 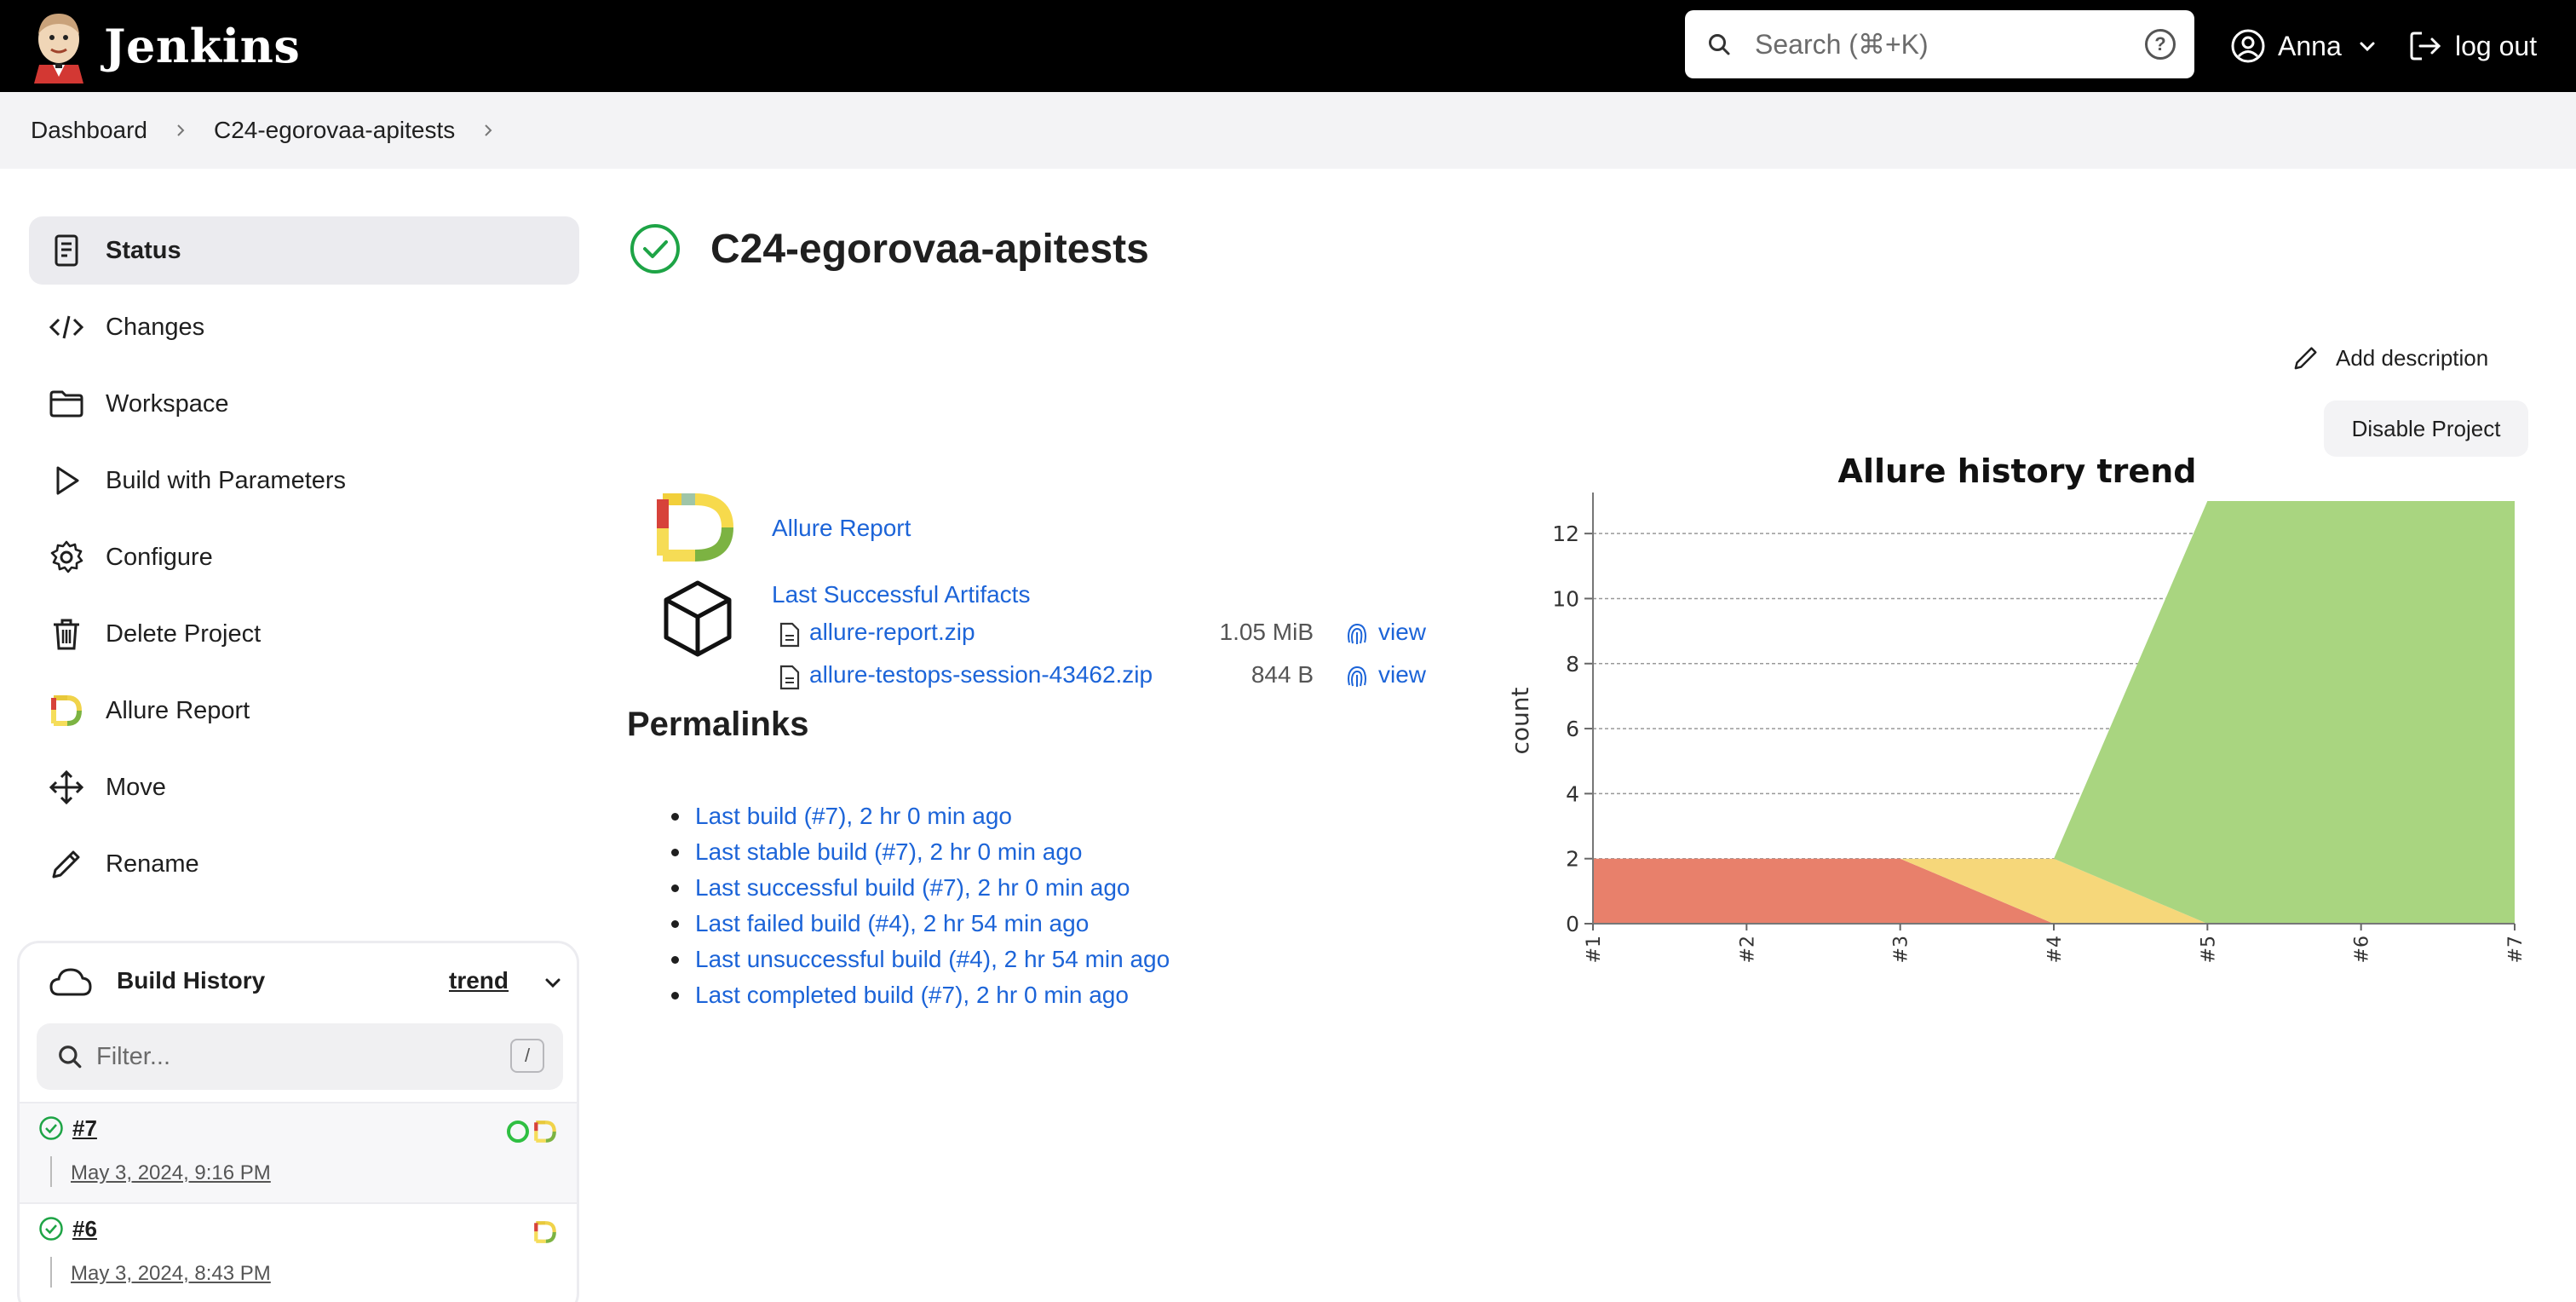 I want to click on sidebar-item-label: Allure Report, so click(x=178, y=710).